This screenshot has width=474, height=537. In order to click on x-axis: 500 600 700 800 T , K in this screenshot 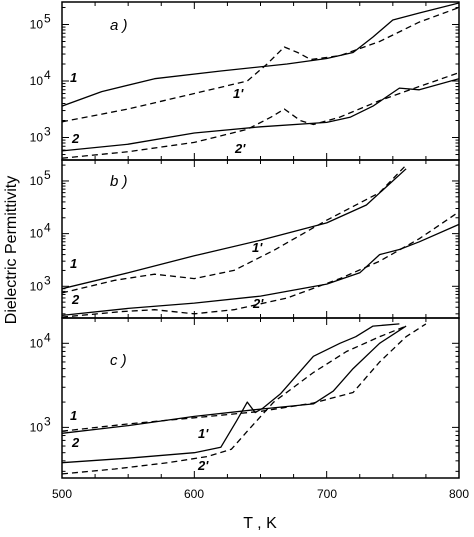, I will do `click(260, 509)`.